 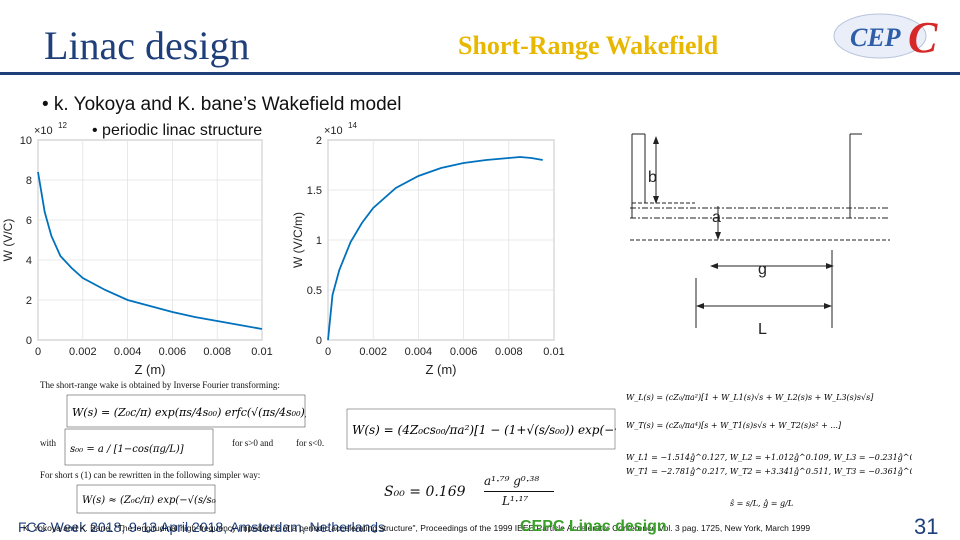 I want to click on cavity-geometry-diagram: b a g L, so click(x=760, y=235).